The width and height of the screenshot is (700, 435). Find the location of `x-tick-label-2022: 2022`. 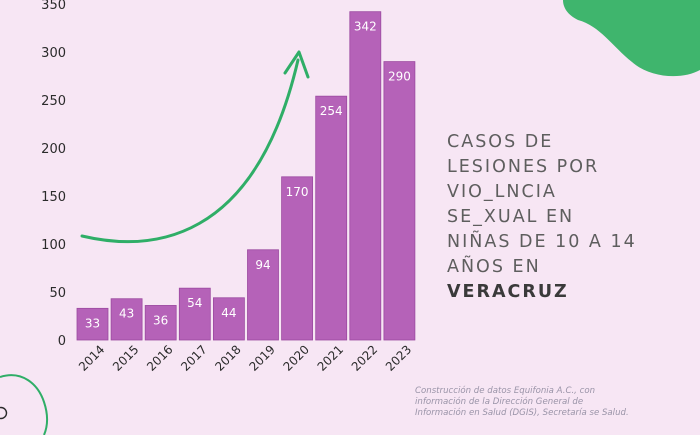

x-tick-label-2022: 2022 is located at coordinates (364, 357).